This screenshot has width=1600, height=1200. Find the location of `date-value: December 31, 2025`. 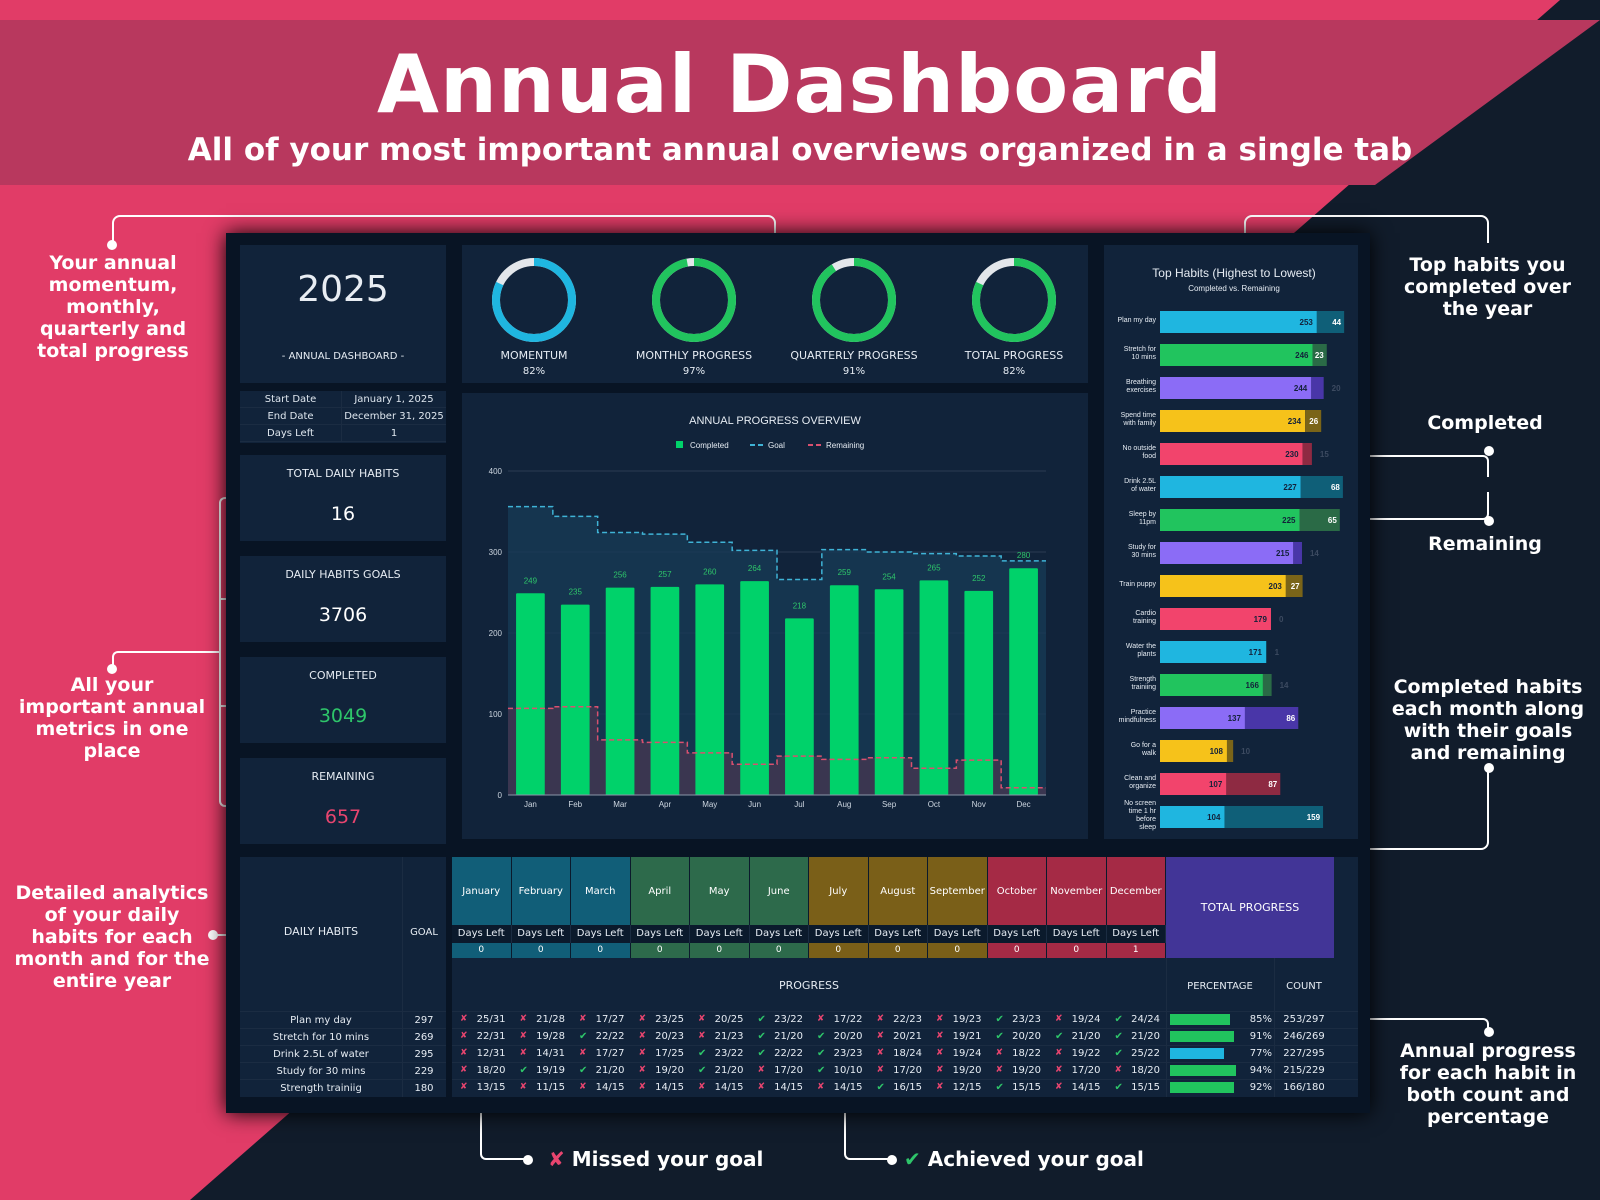

date-value: December 31, 2025 is located at coordinates (394, 416).